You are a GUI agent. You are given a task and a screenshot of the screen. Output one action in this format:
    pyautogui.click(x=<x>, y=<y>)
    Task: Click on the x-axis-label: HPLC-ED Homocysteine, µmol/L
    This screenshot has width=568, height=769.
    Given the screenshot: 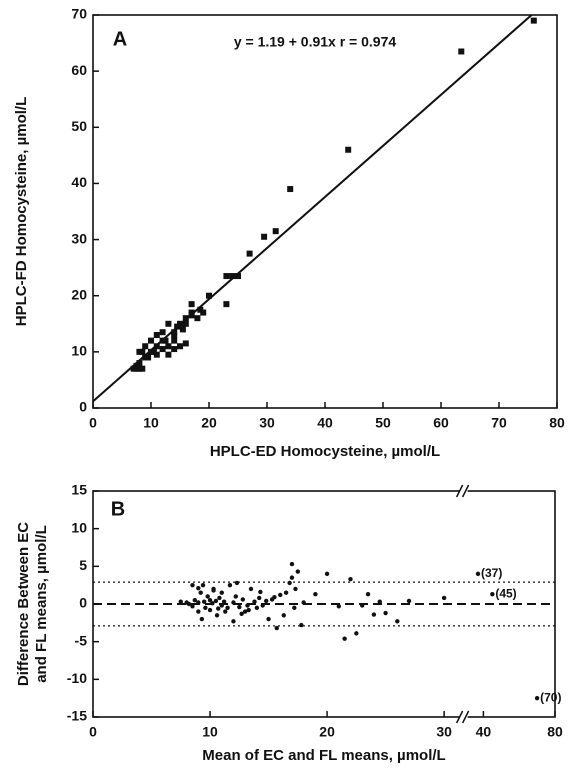 What is the action you would take?
    pyautogui.click(x=325, y=451)
    